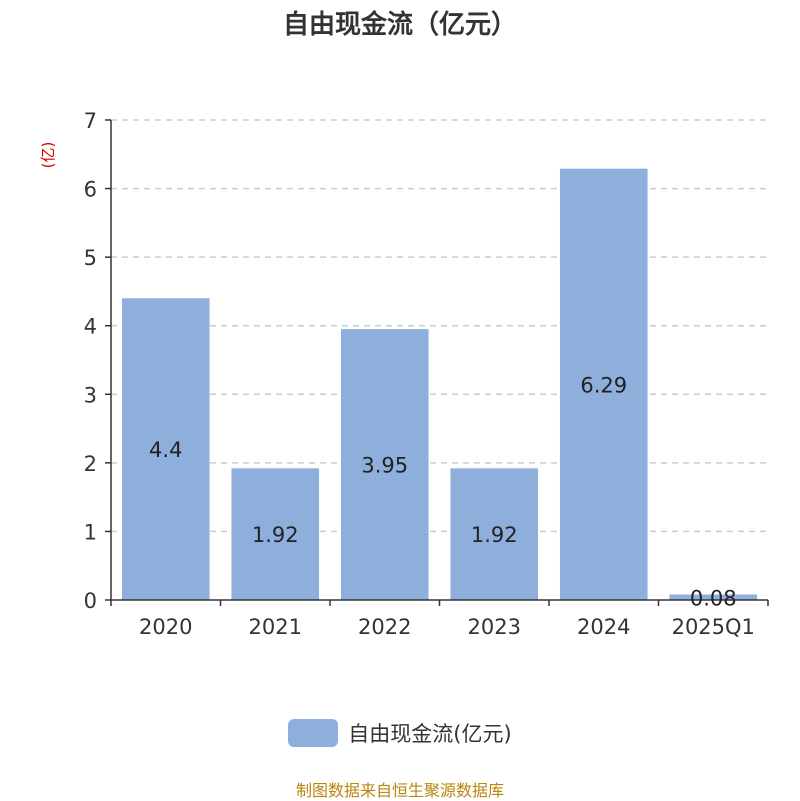  What do you see at coordinates (48, 155) in the screenshot?
I see `y-axis-label: (亿)` at bounding box center [48, 155].